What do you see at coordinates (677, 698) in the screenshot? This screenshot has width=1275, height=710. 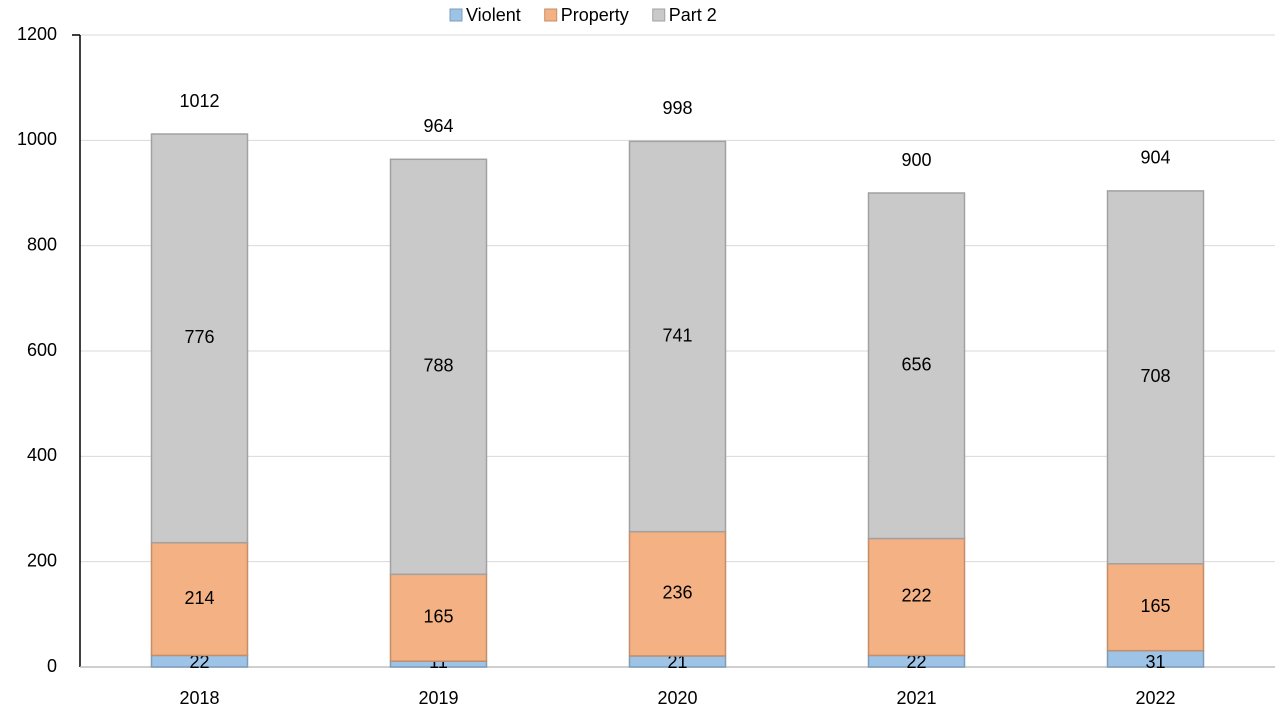 I see `x-tick-label: 2020` at bounding box center [677, 698].